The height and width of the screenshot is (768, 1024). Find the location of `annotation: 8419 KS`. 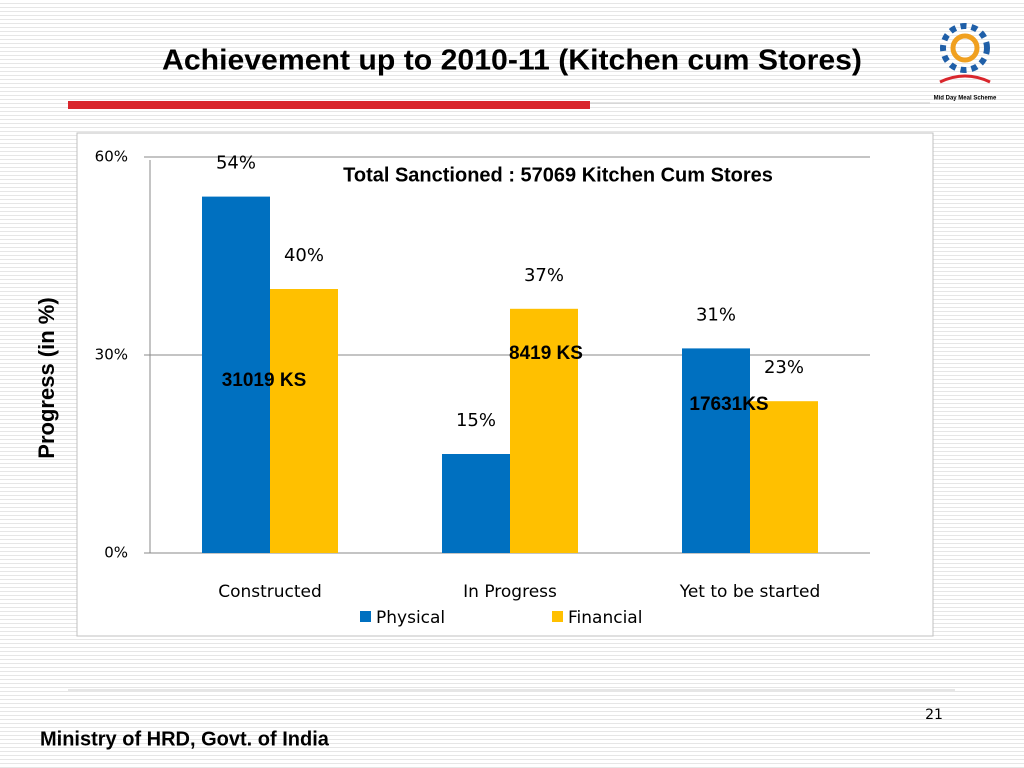

annotation: 8419 KS is located at coordinates (546, 353).